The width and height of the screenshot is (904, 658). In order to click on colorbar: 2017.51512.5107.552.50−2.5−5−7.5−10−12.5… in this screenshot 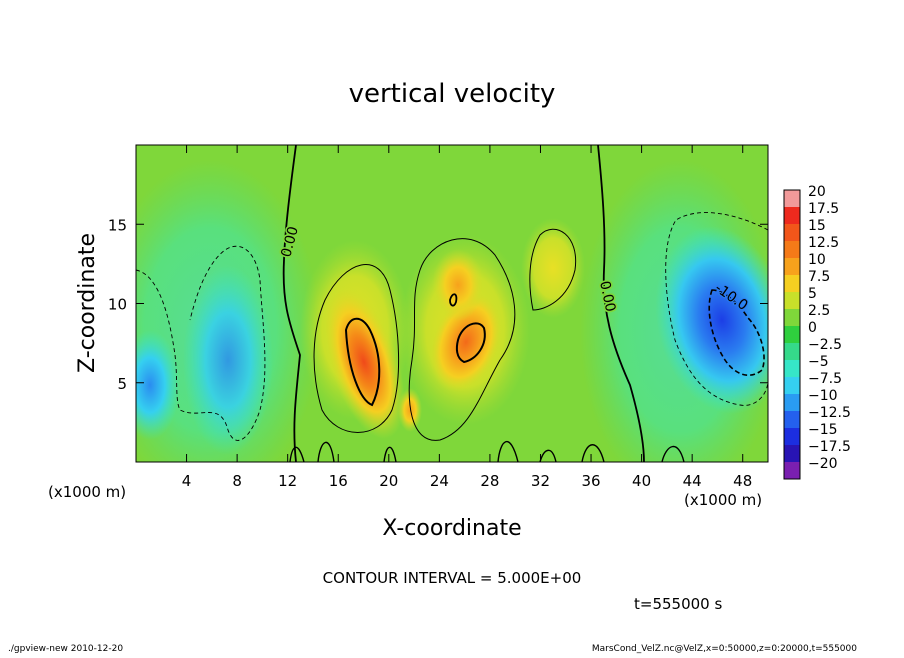, I will do `click(817, 332)`.